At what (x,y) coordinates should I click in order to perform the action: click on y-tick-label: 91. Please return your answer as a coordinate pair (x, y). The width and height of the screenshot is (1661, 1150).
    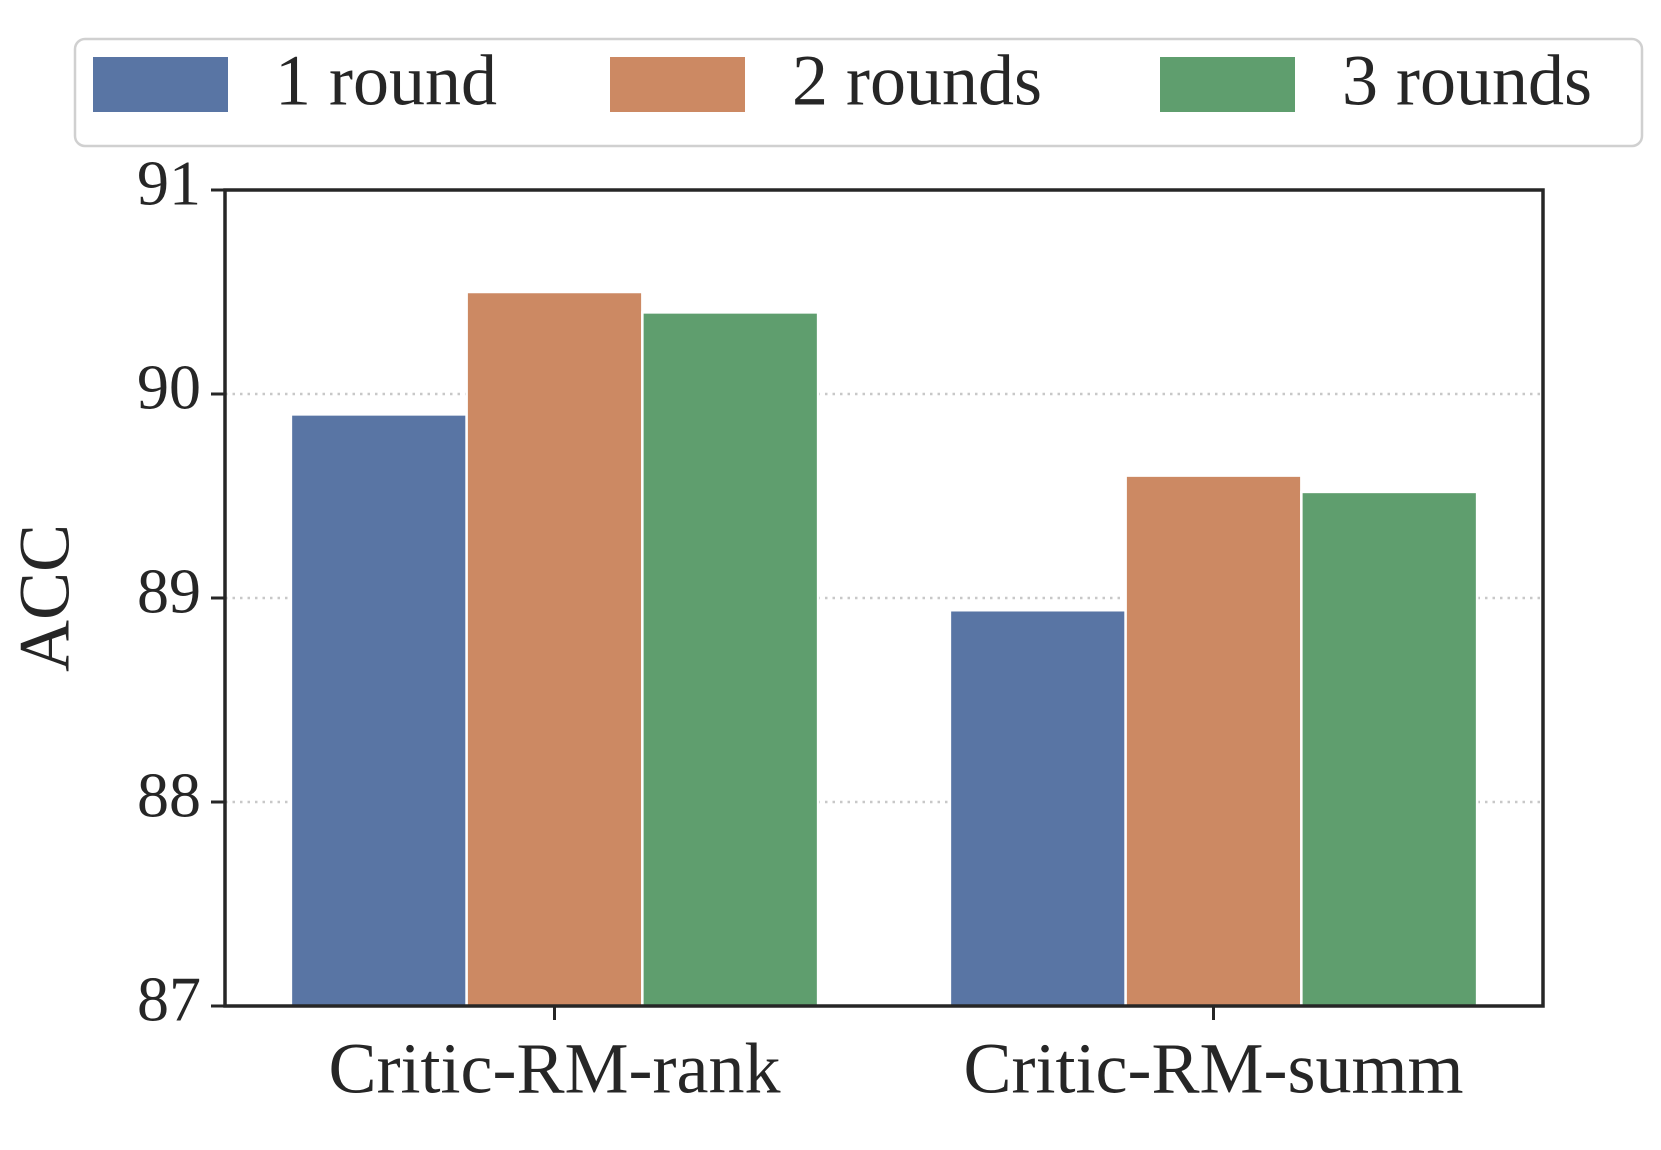
    Looking at the image, I should click on (169, 183).